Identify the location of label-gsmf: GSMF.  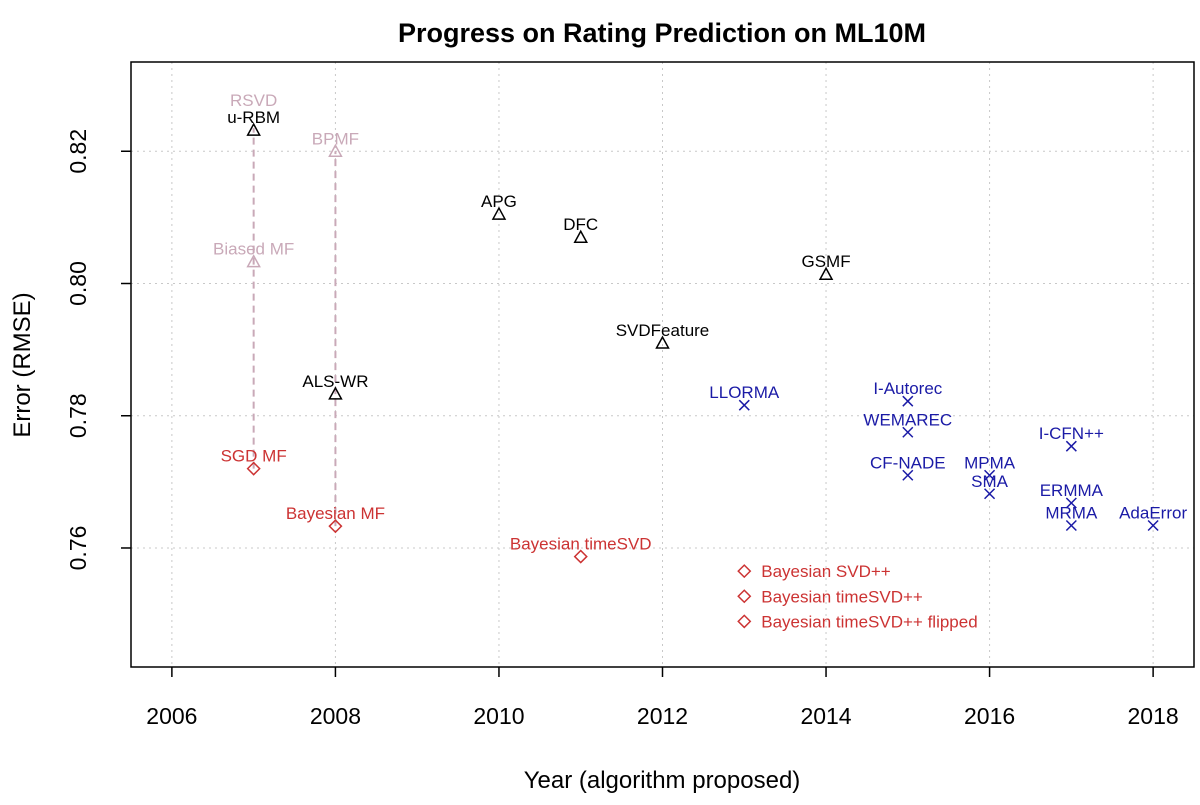
(825, 261).